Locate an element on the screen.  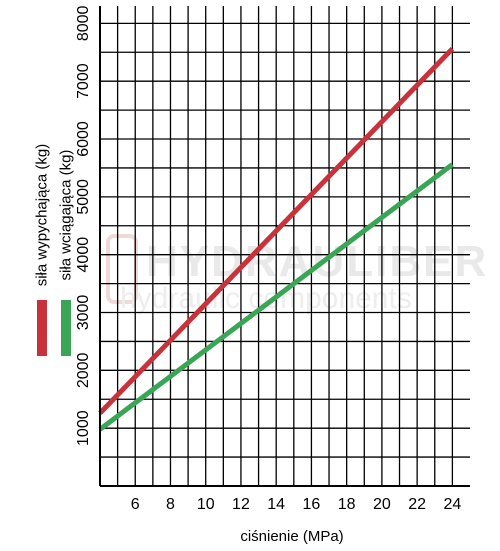
x-tick-label: 14 is located at coordinates (276, 504).